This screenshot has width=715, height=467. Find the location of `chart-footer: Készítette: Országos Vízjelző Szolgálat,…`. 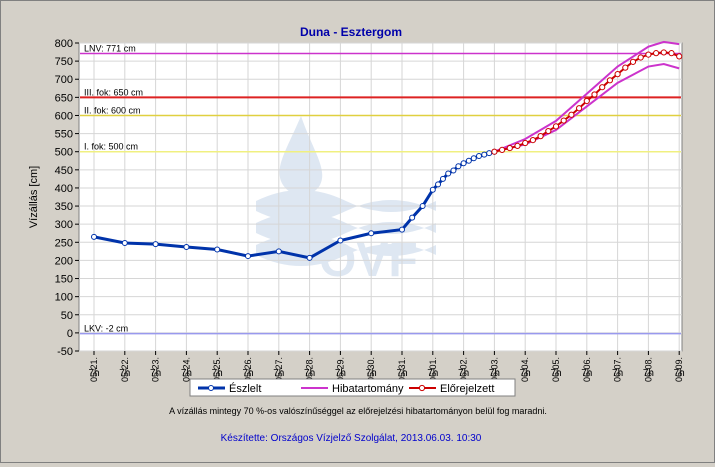

chart-footer: Készítette: Országos Vízjelző Szolgálat,… is located at coordinates (351, 438).